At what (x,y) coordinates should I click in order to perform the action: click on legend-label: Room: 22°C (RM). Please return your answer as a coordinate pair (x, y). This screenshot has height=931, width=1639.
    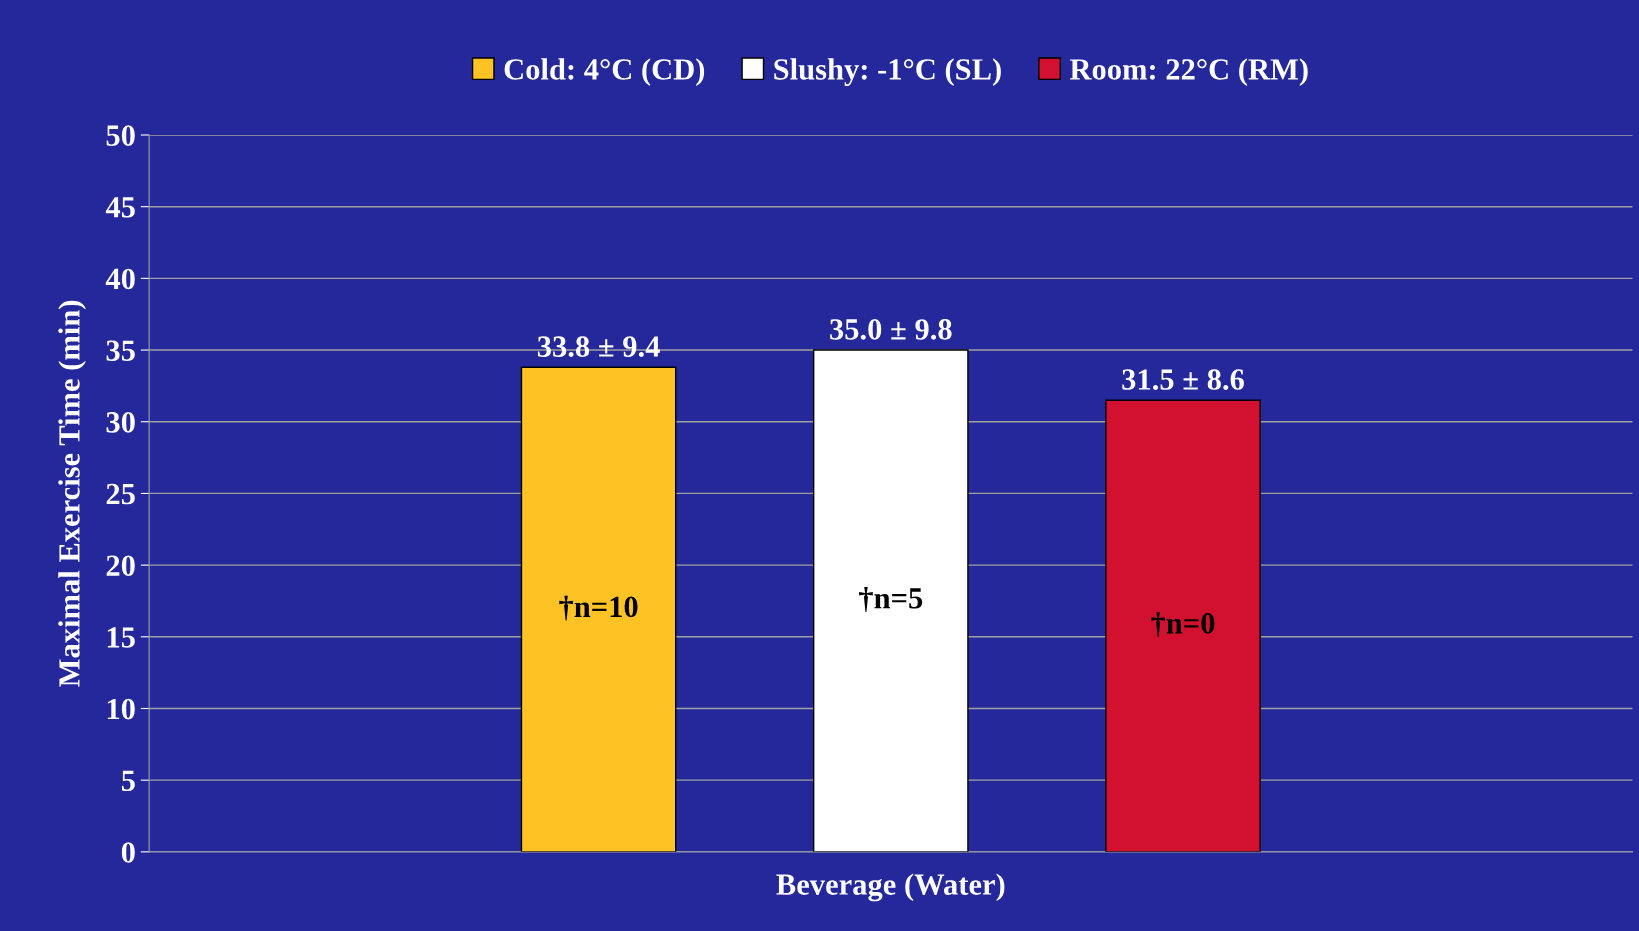
    Looking at the image, I should click on (1188, 72).